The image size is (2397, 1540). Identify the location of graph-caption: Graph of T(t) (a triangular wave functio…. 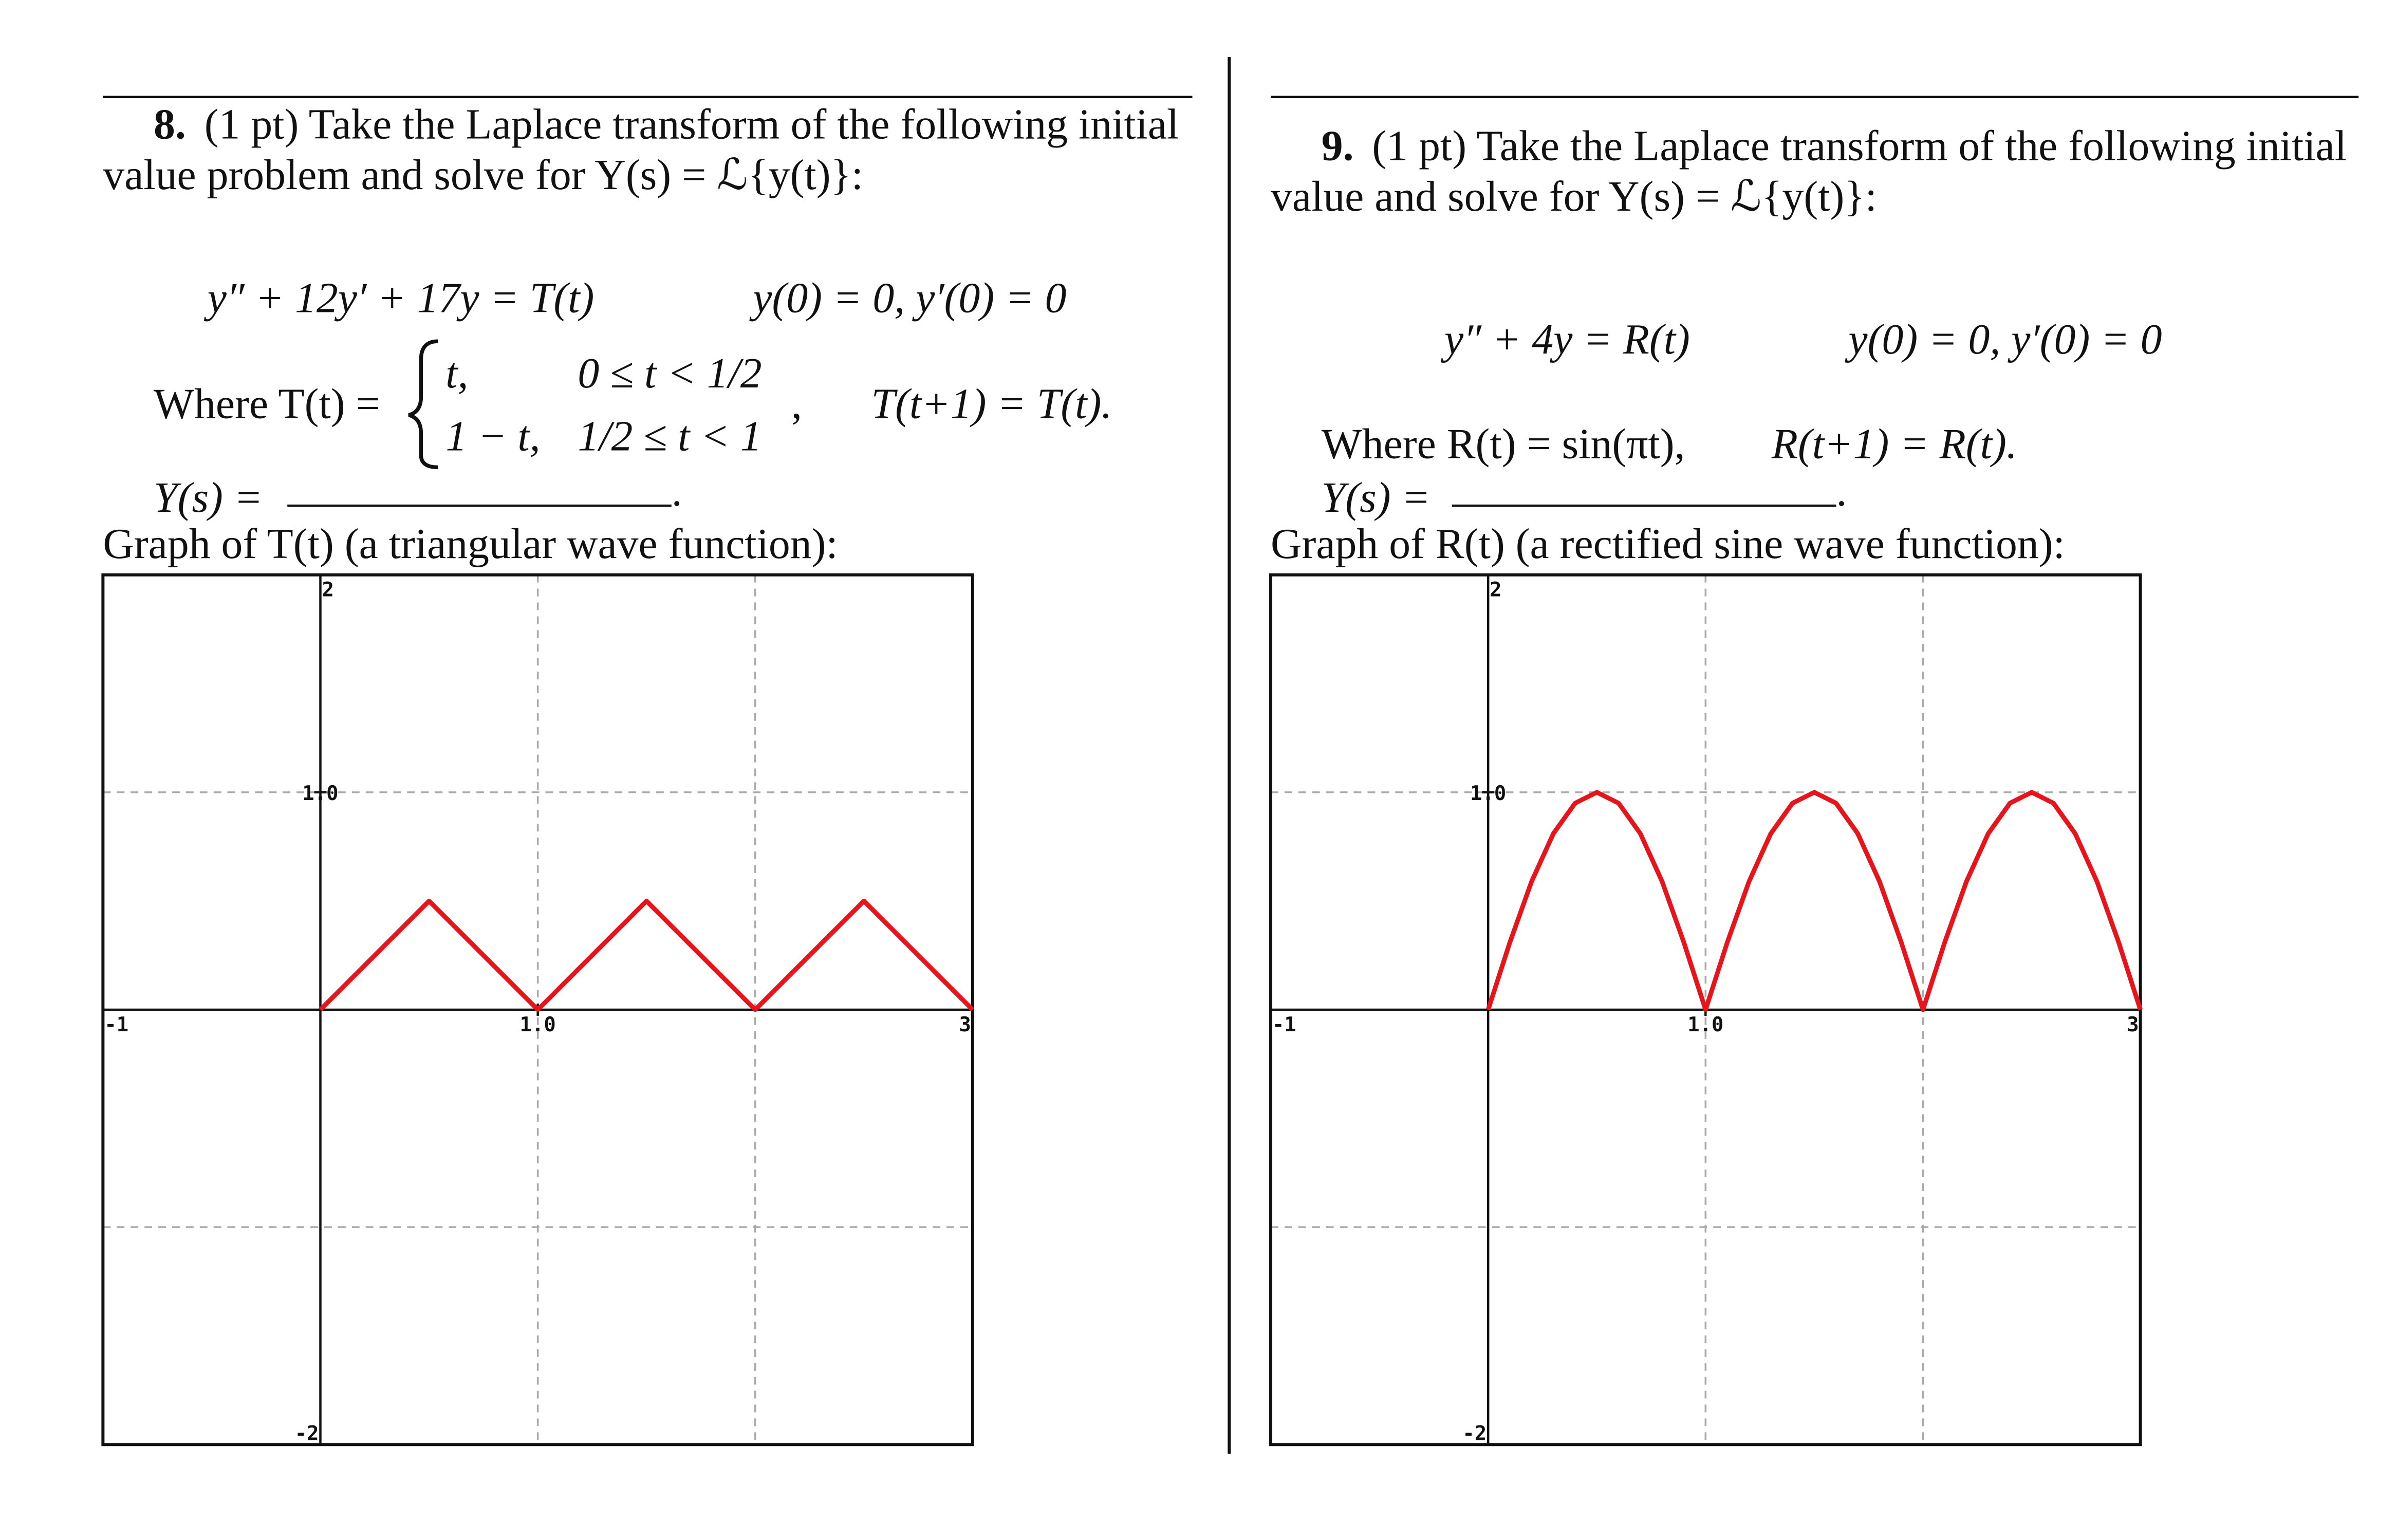
(470, 544).